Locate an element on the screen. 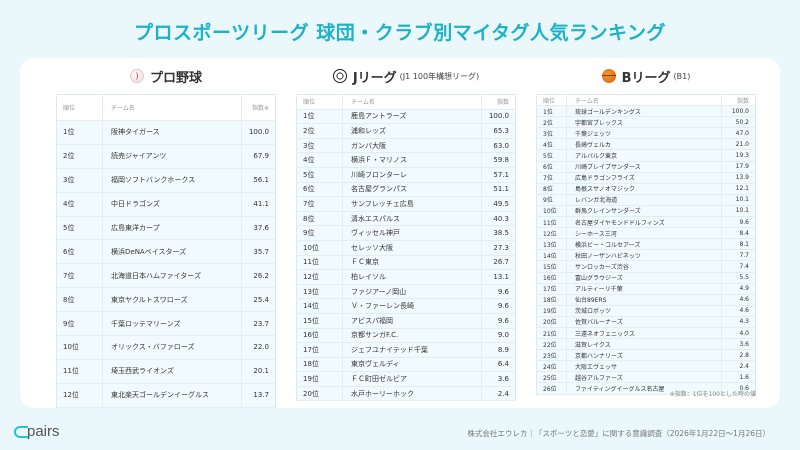  table-row: 5位 アルバルク東京 19.3 is located at coordinates (646, 155).